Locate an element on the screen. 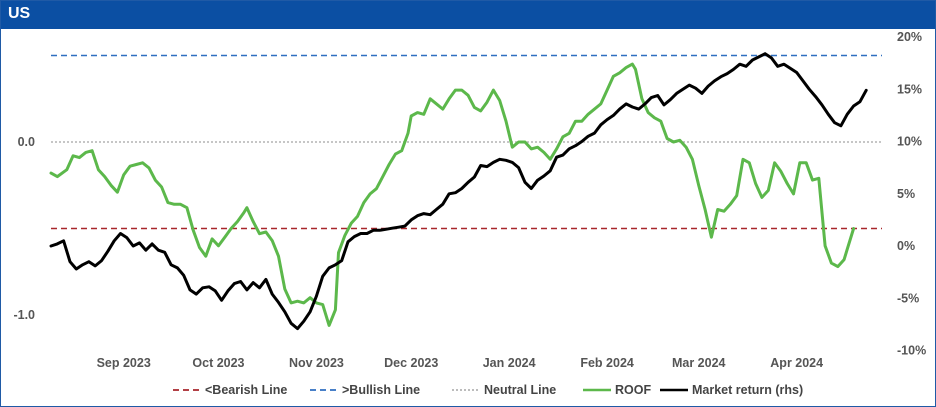  right-axis-tick-label: -5% is located at coordinates (908, 298).